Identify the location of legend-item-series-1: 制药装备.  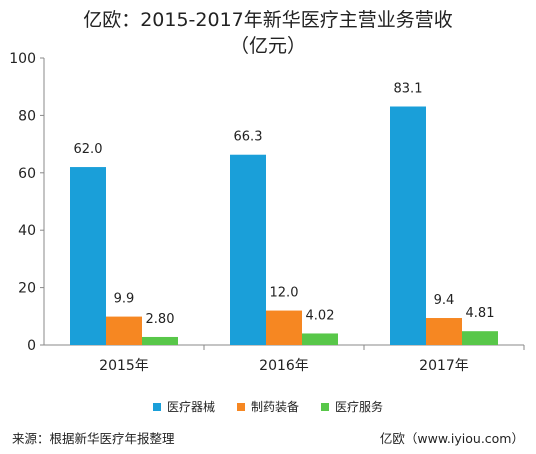
(267, 406).